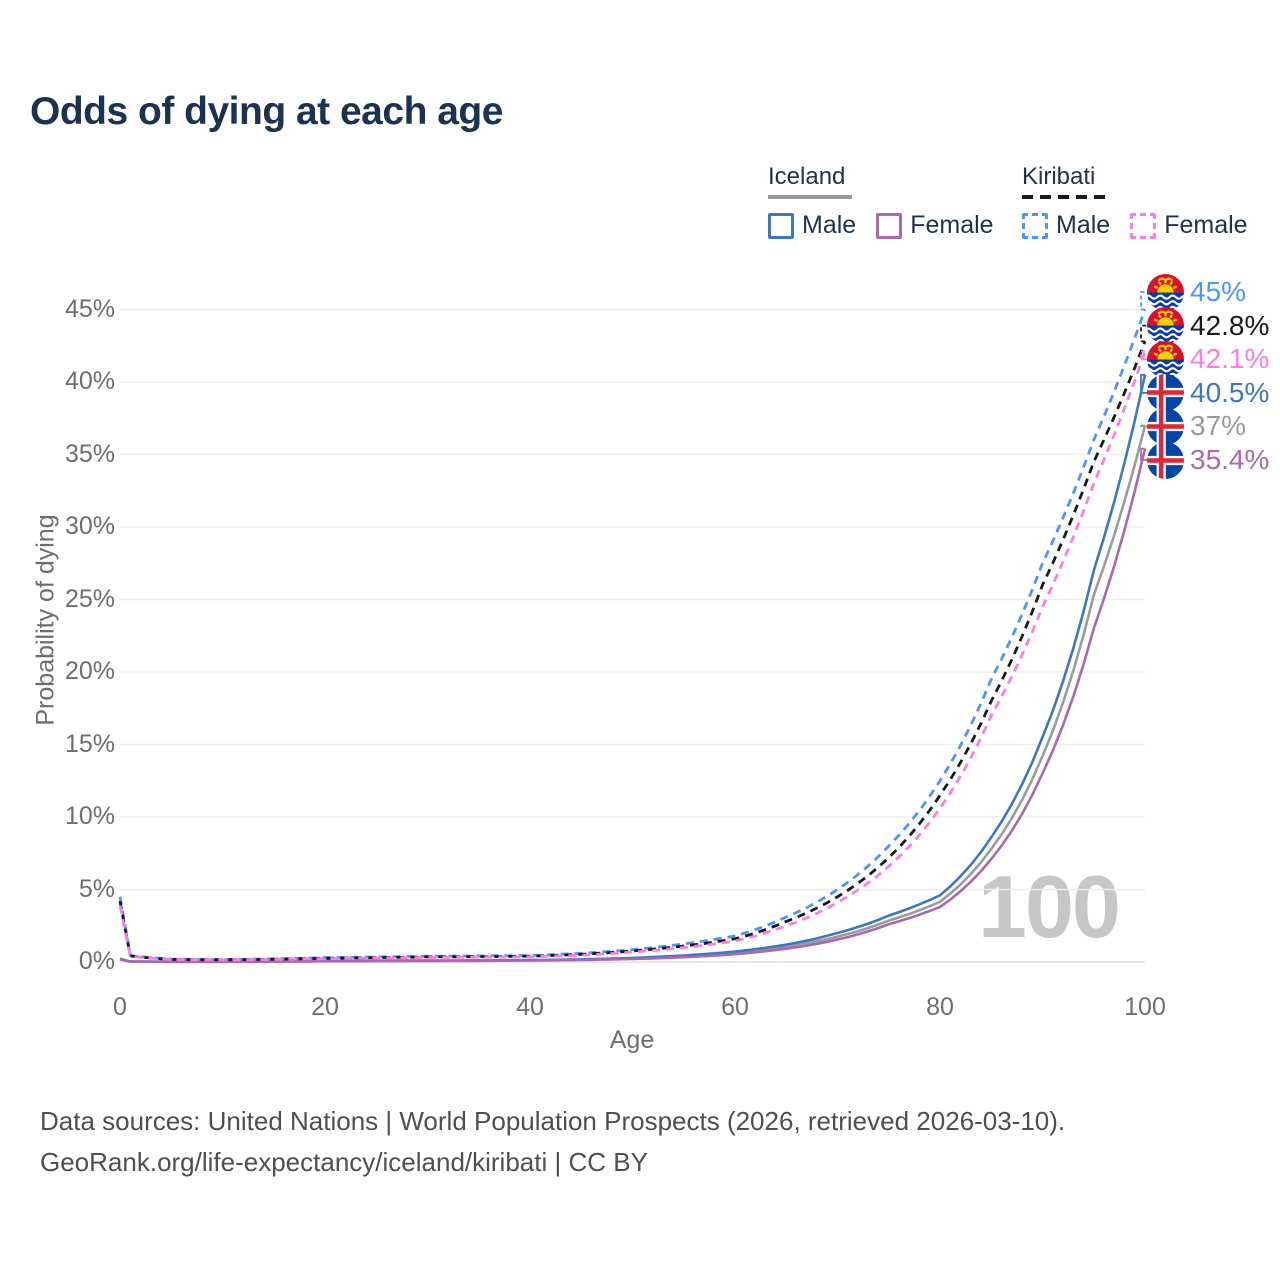 The height and width of the screenshot is (1280, 1280). I want to click on legend-item-kiribati-male: Male, so click(1066, 225).